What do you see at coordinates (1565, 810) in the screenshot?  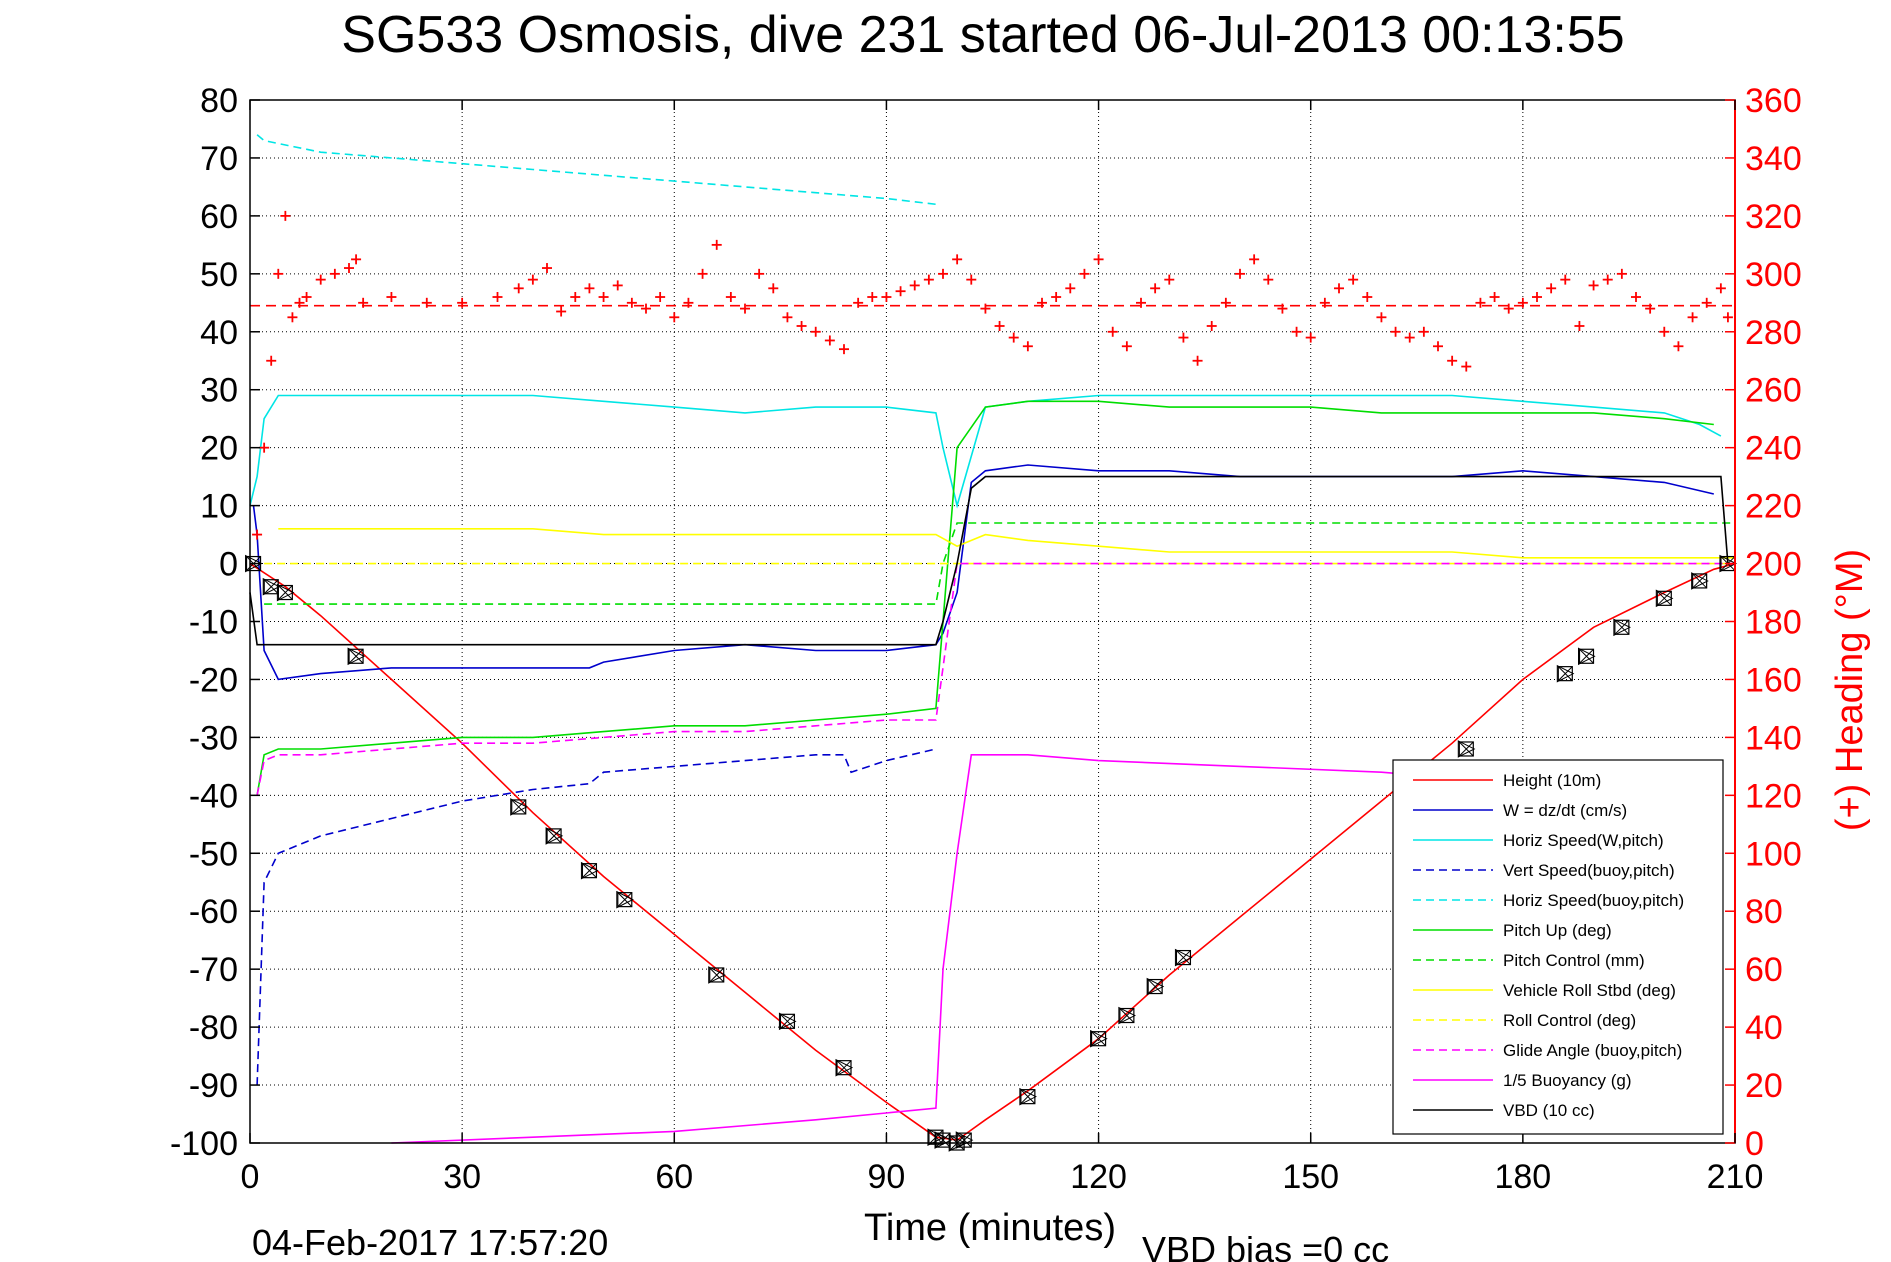 I see `legend-label: W = dz/dt (cm/s)` at bounding box center [1565, 810].